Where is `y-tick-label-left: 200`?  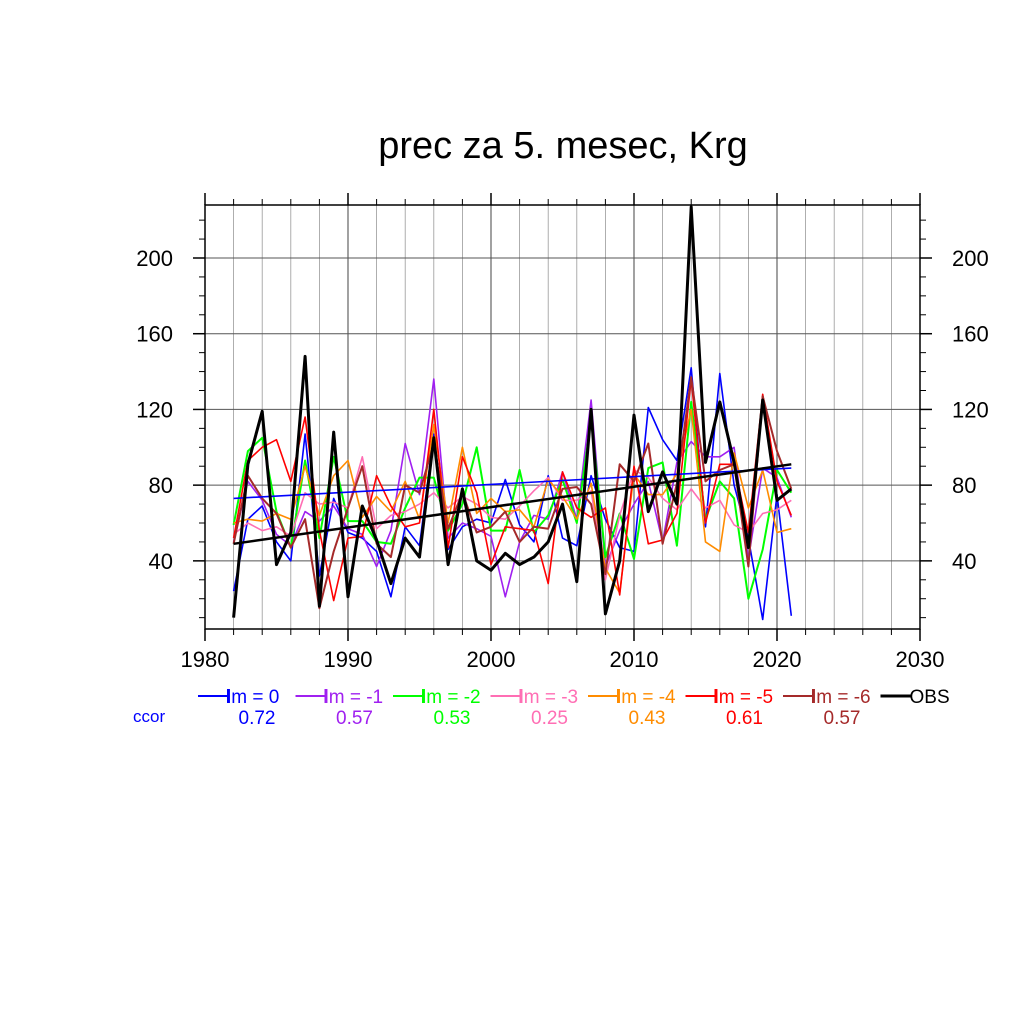 y-tick-label-left: 200 is located at coordinates (154, 258).